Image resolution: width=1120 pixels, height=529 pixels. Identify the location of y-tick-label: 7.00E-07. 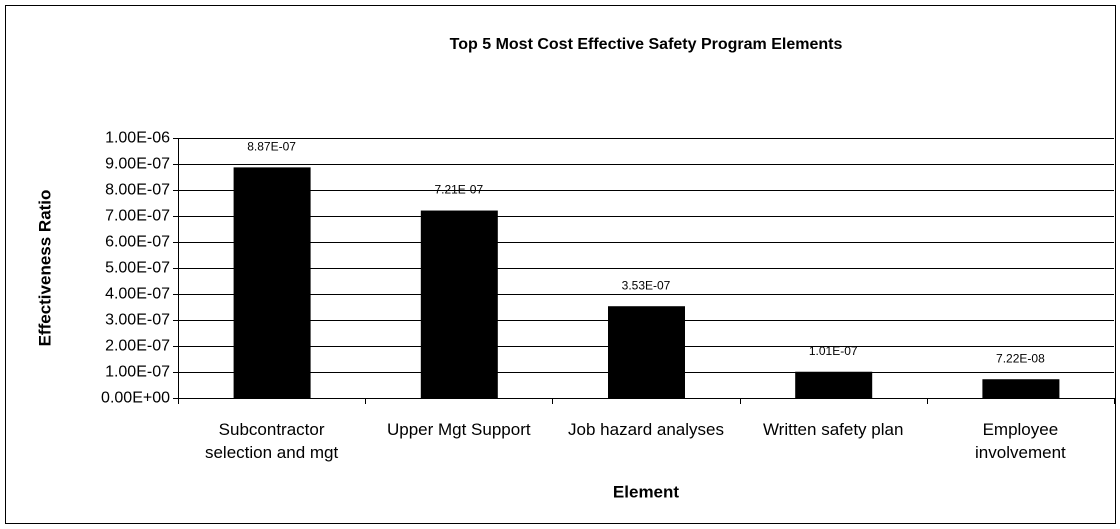
(137, 216).